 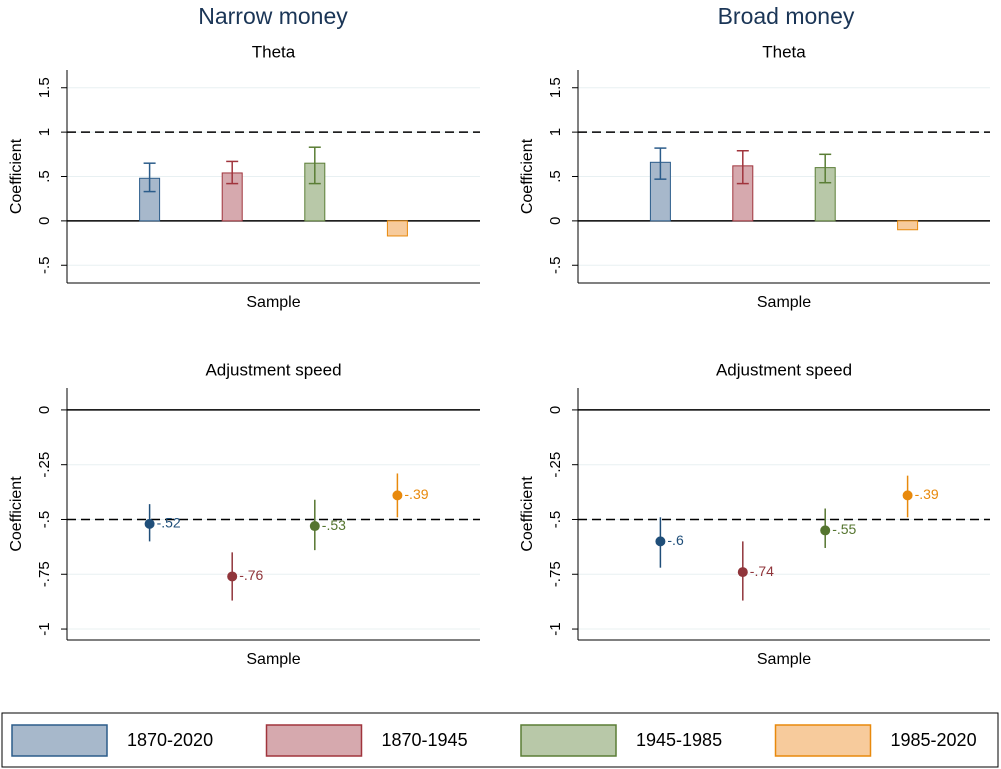 I want to click on value-label: -.52, so click(x=169, y=523).